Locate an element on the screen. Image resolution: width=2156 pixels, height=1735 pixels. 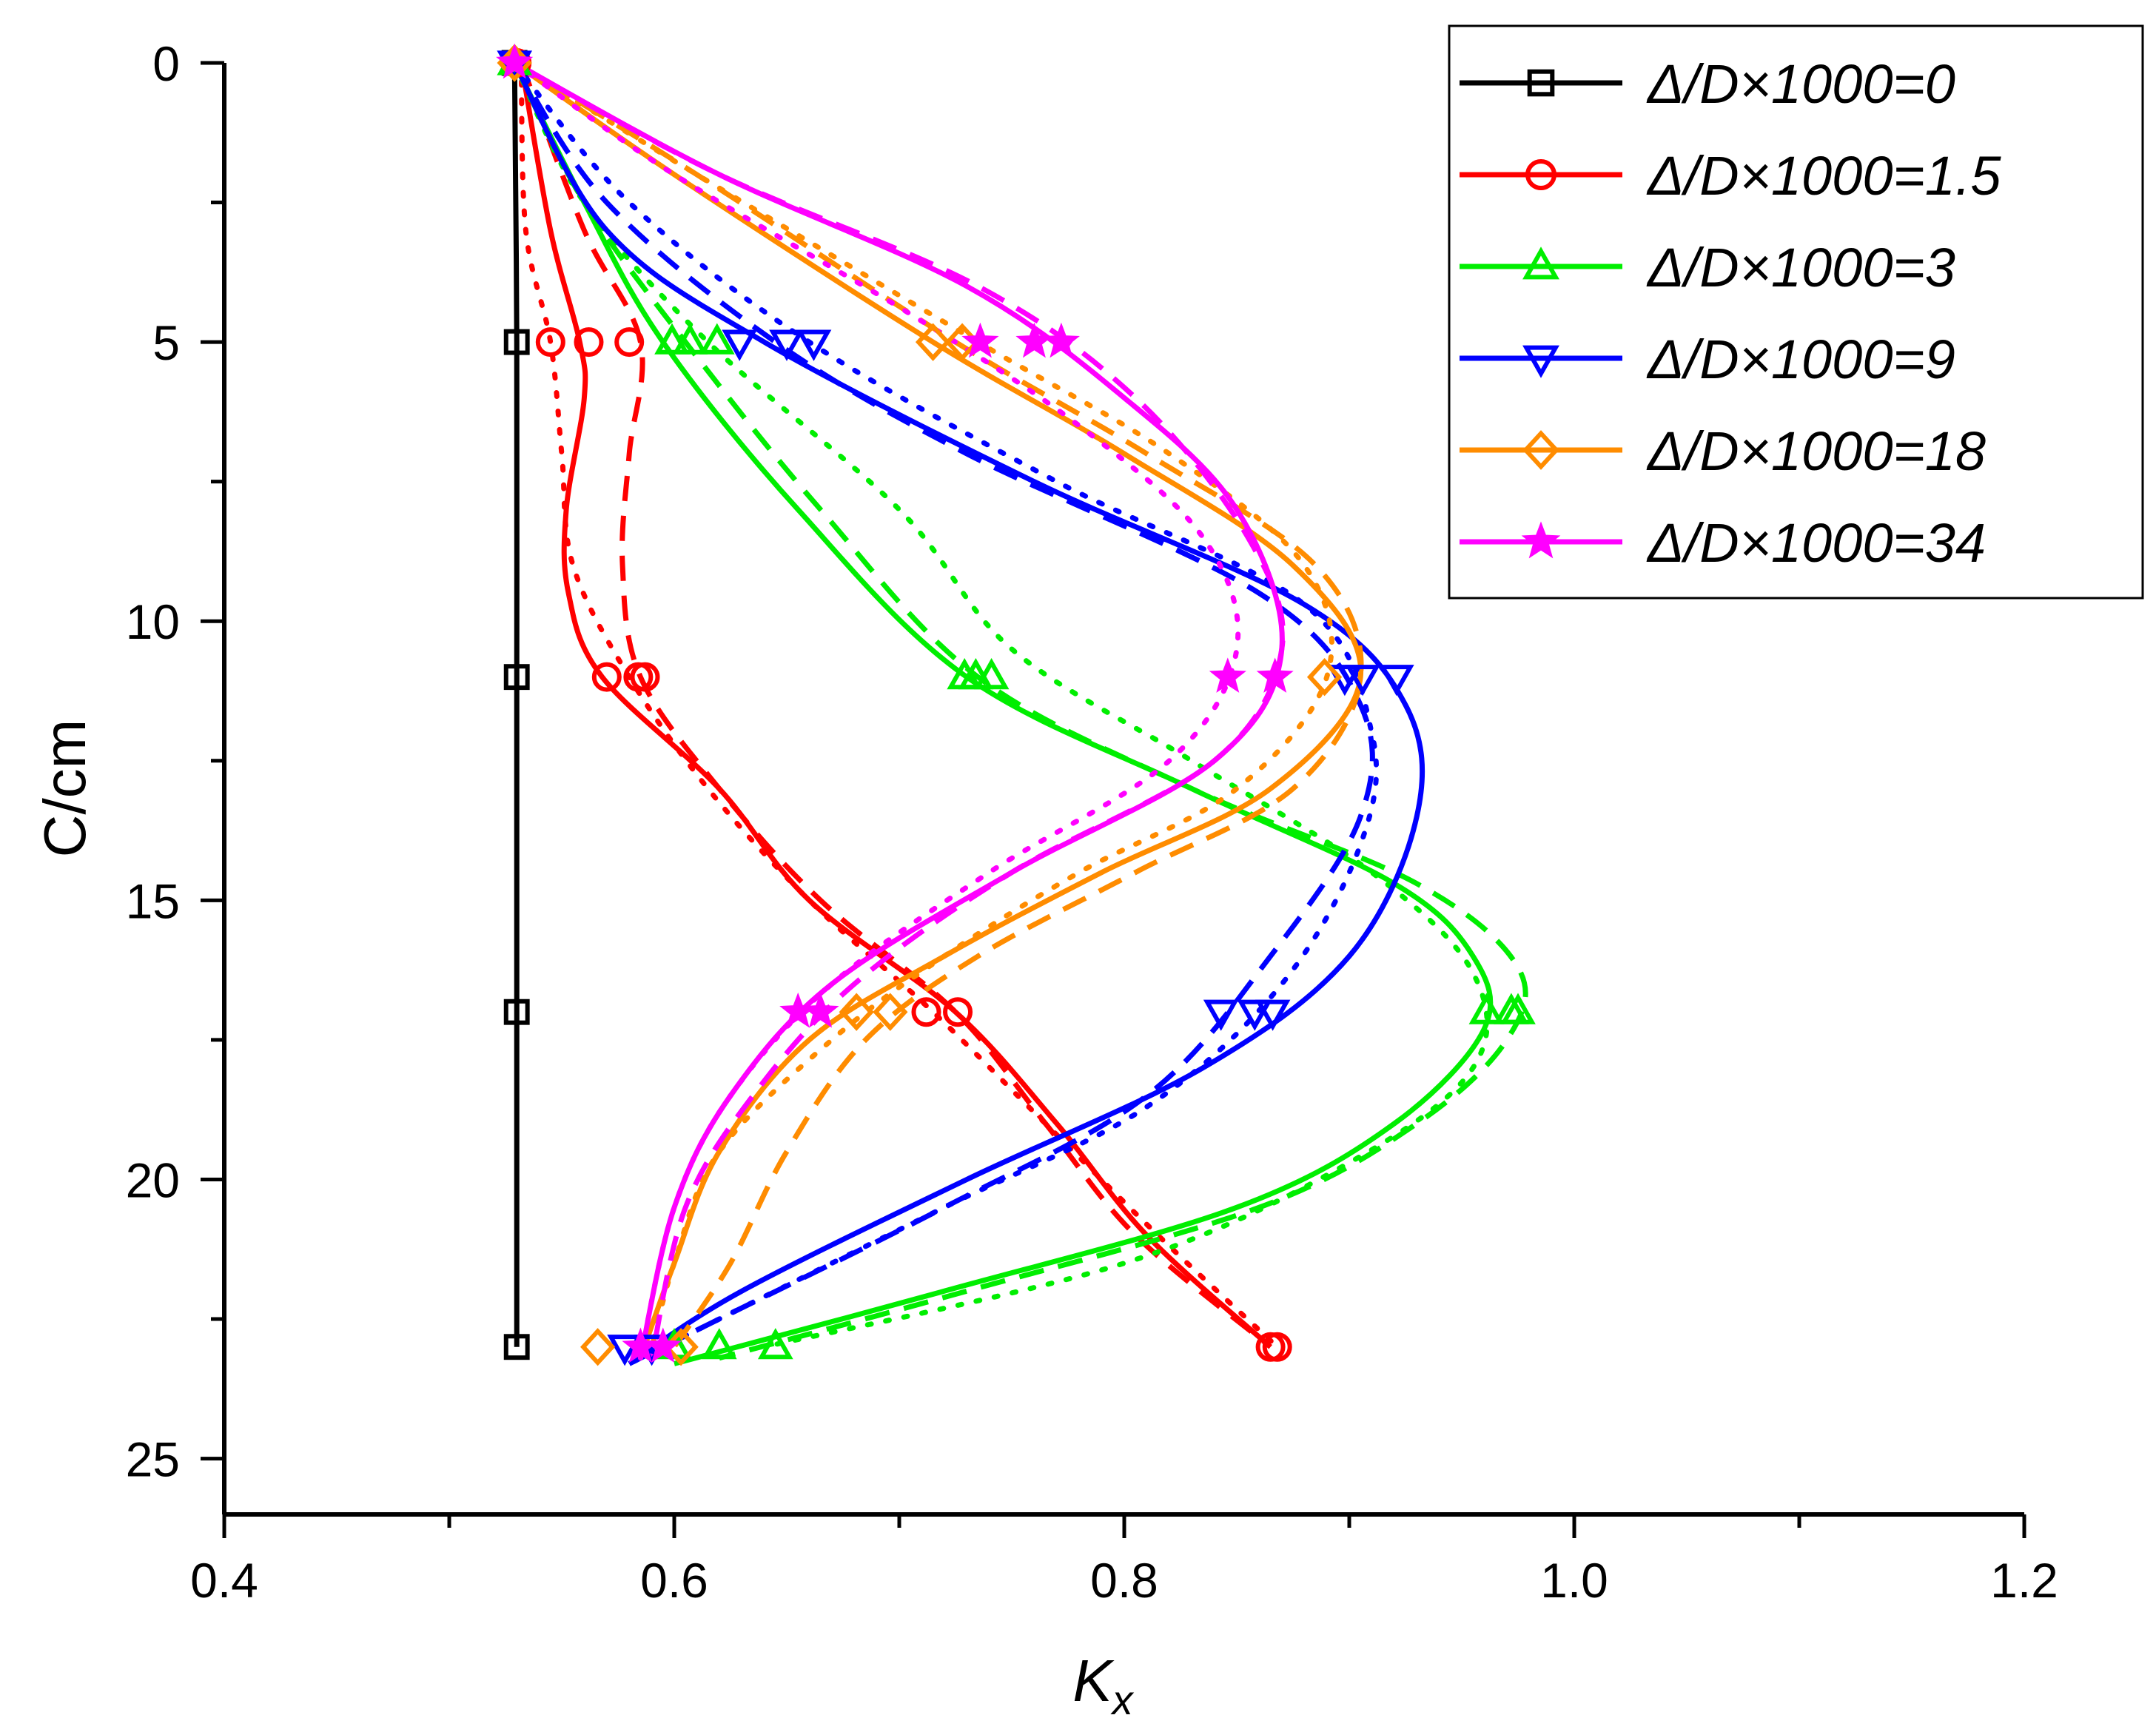
y-tick-label: 20 is located at coordinates (153, 1179).